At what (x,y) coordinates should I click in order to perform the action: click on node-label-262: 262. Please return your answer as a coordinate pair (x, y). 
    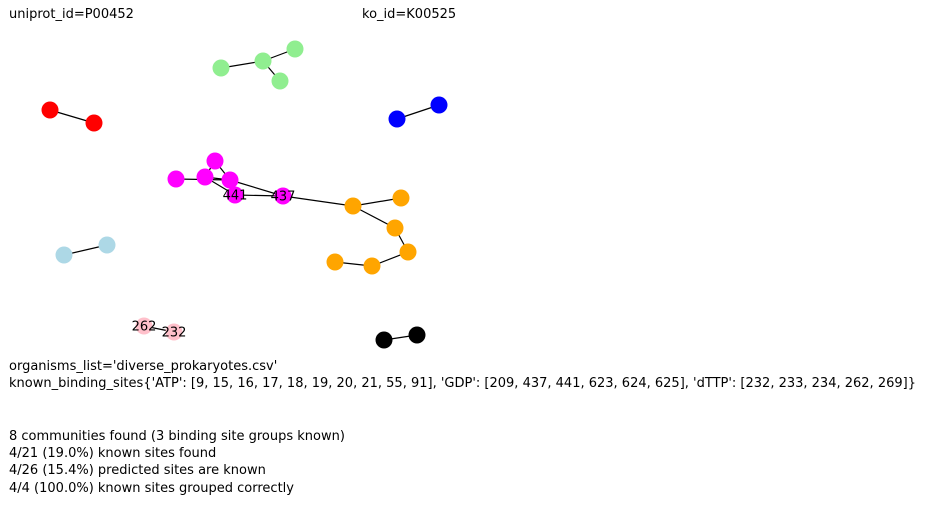
    Looking at the image, I should click on (144, 327).